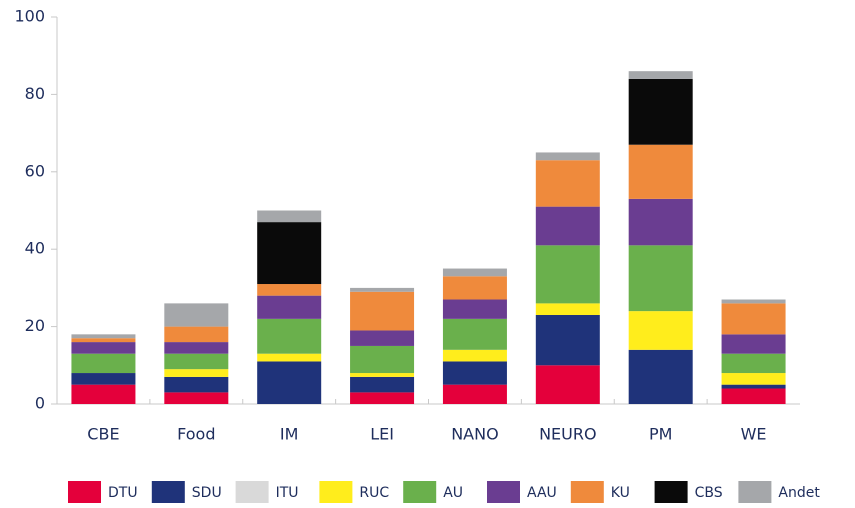  What do you see at coordinates (754, 434) in the screenshot?
I see `x-tick-label: WE` at bounding box center [754, 434].